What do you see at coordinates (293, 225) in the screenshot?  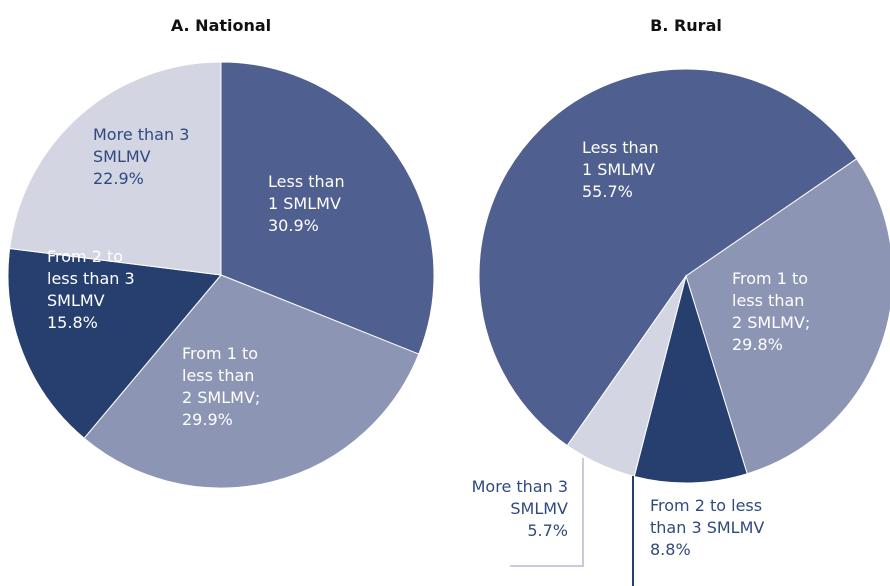 I see `value-label: 30.9%` at bounding box center [293, 225].